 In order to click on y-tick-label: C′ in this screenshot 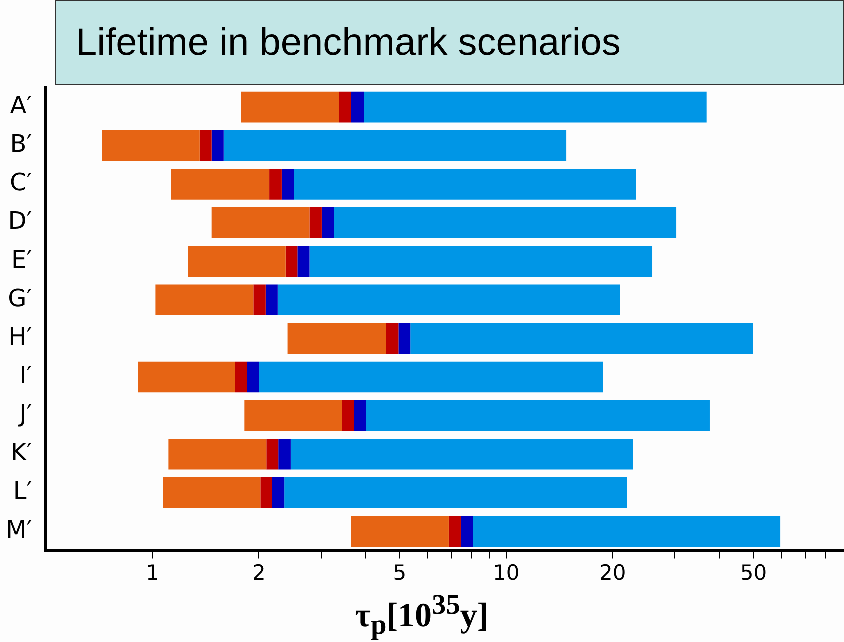, I will do `click(21, 182)`.